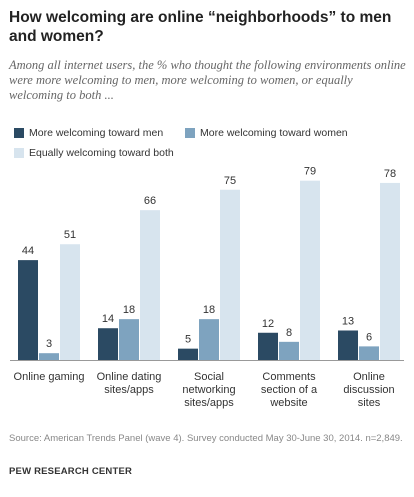  Describe the element at coordinates (96, 133) in the screenshot. I see `legend-label-men: More welcoming toward men` at that location.